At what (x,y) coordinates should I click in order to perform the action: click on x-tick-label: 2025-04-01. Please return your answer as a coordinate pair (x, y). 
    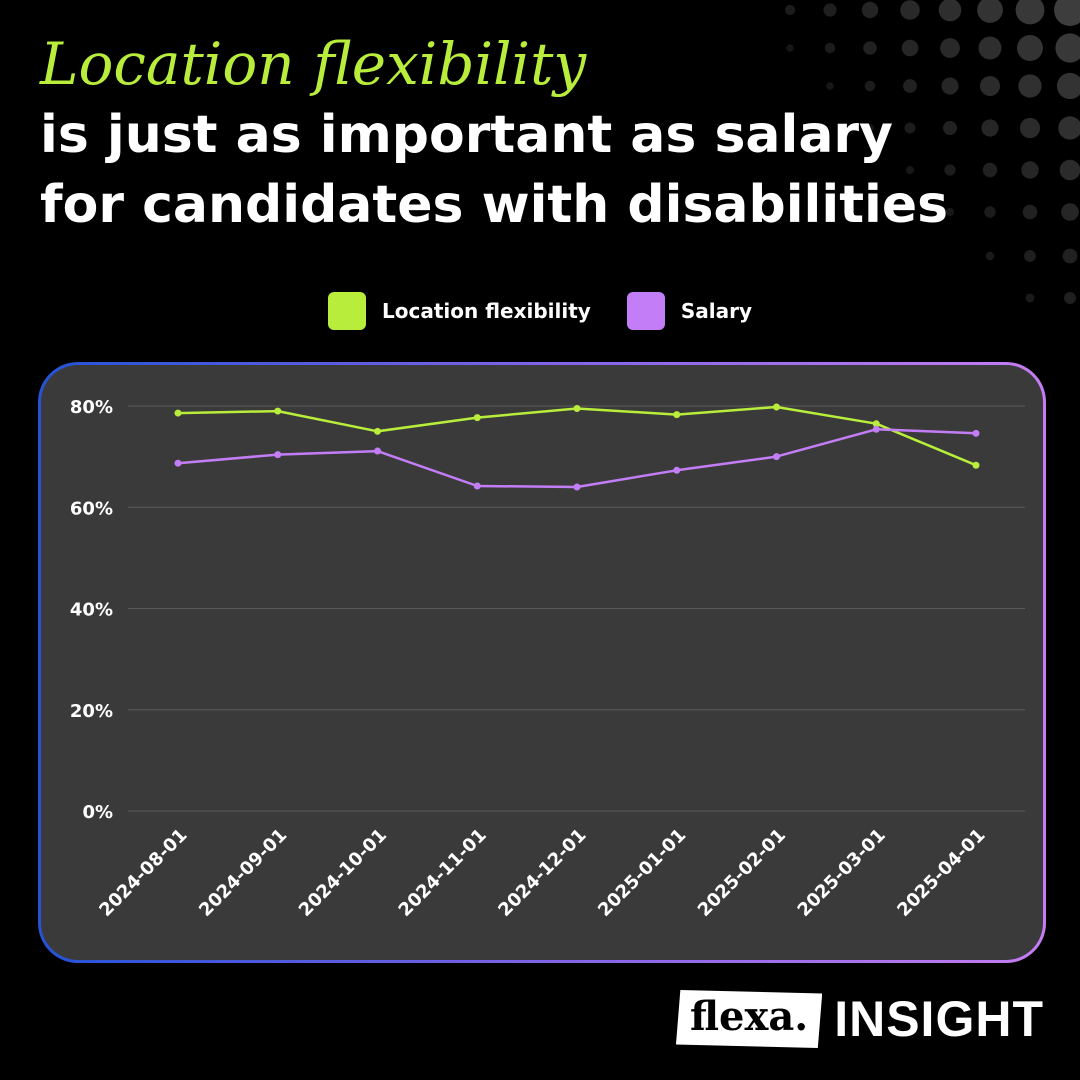
    Looking at the image, I should click on (941, 873).